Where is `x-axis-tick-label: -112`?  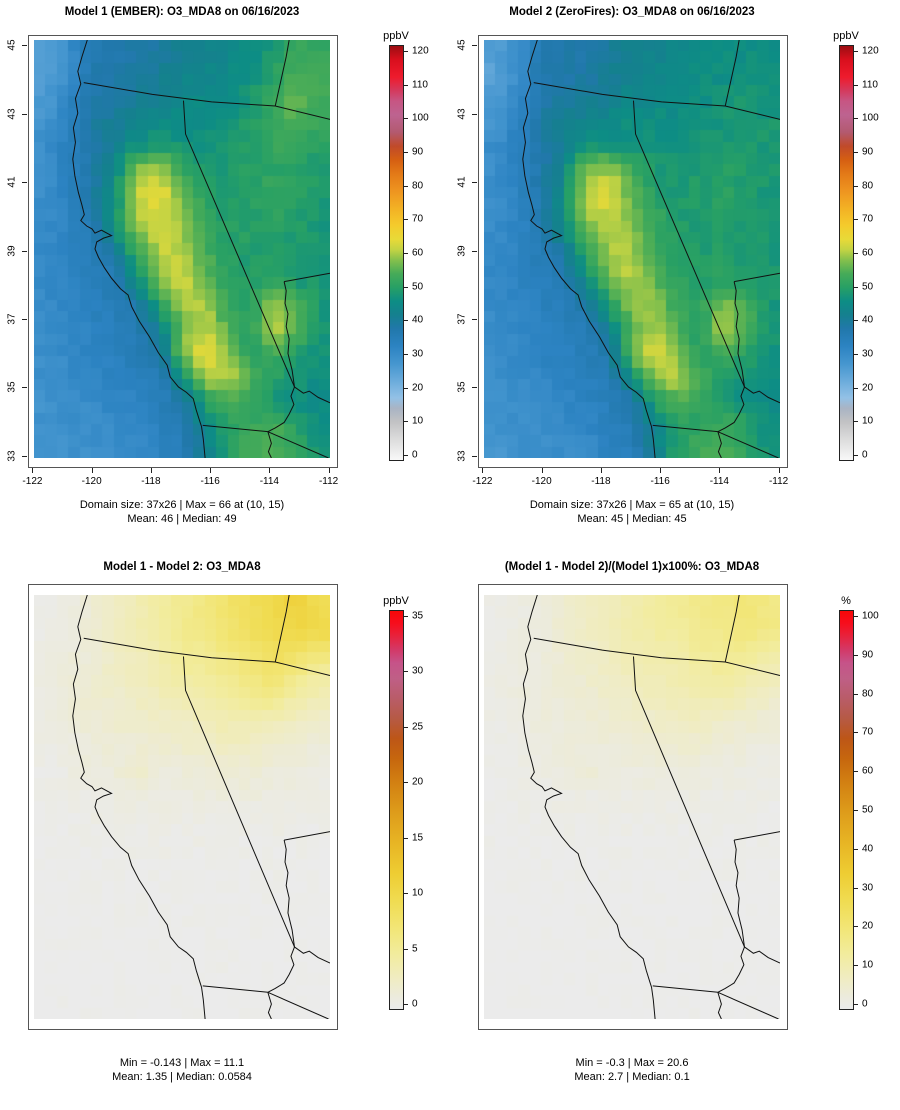
x-axis-tick-label: -112 is located at coordinates (778, 481).